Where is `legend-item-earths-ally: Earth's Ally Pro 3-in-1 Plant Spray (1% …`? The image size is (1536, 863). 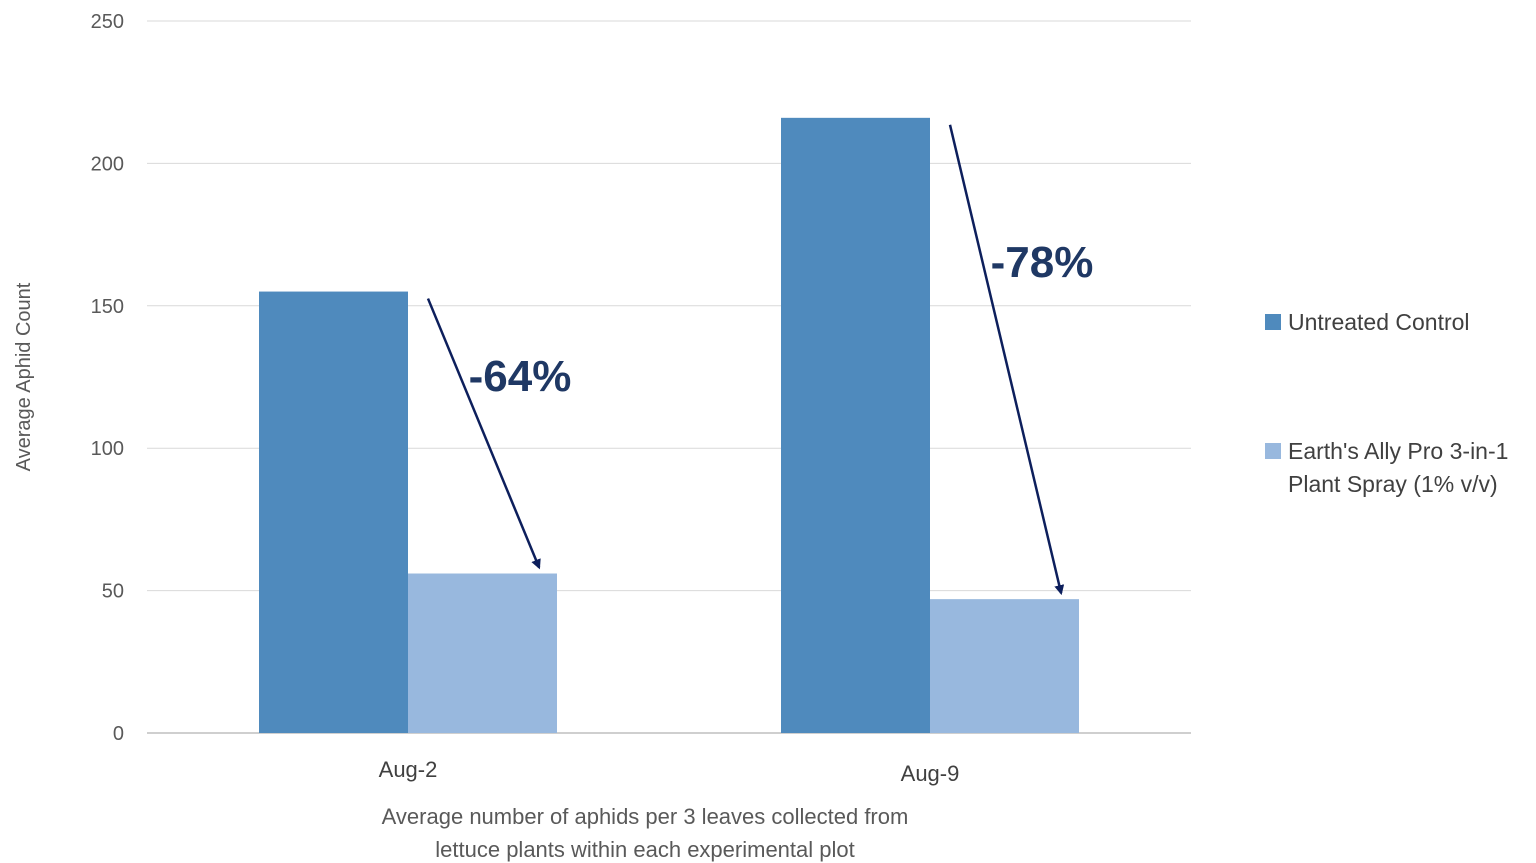
legend-item-earths-ally: Earth's Ally Pro 3-in-1 Plant Spray (1% … is located at coordinates (1386, 467).